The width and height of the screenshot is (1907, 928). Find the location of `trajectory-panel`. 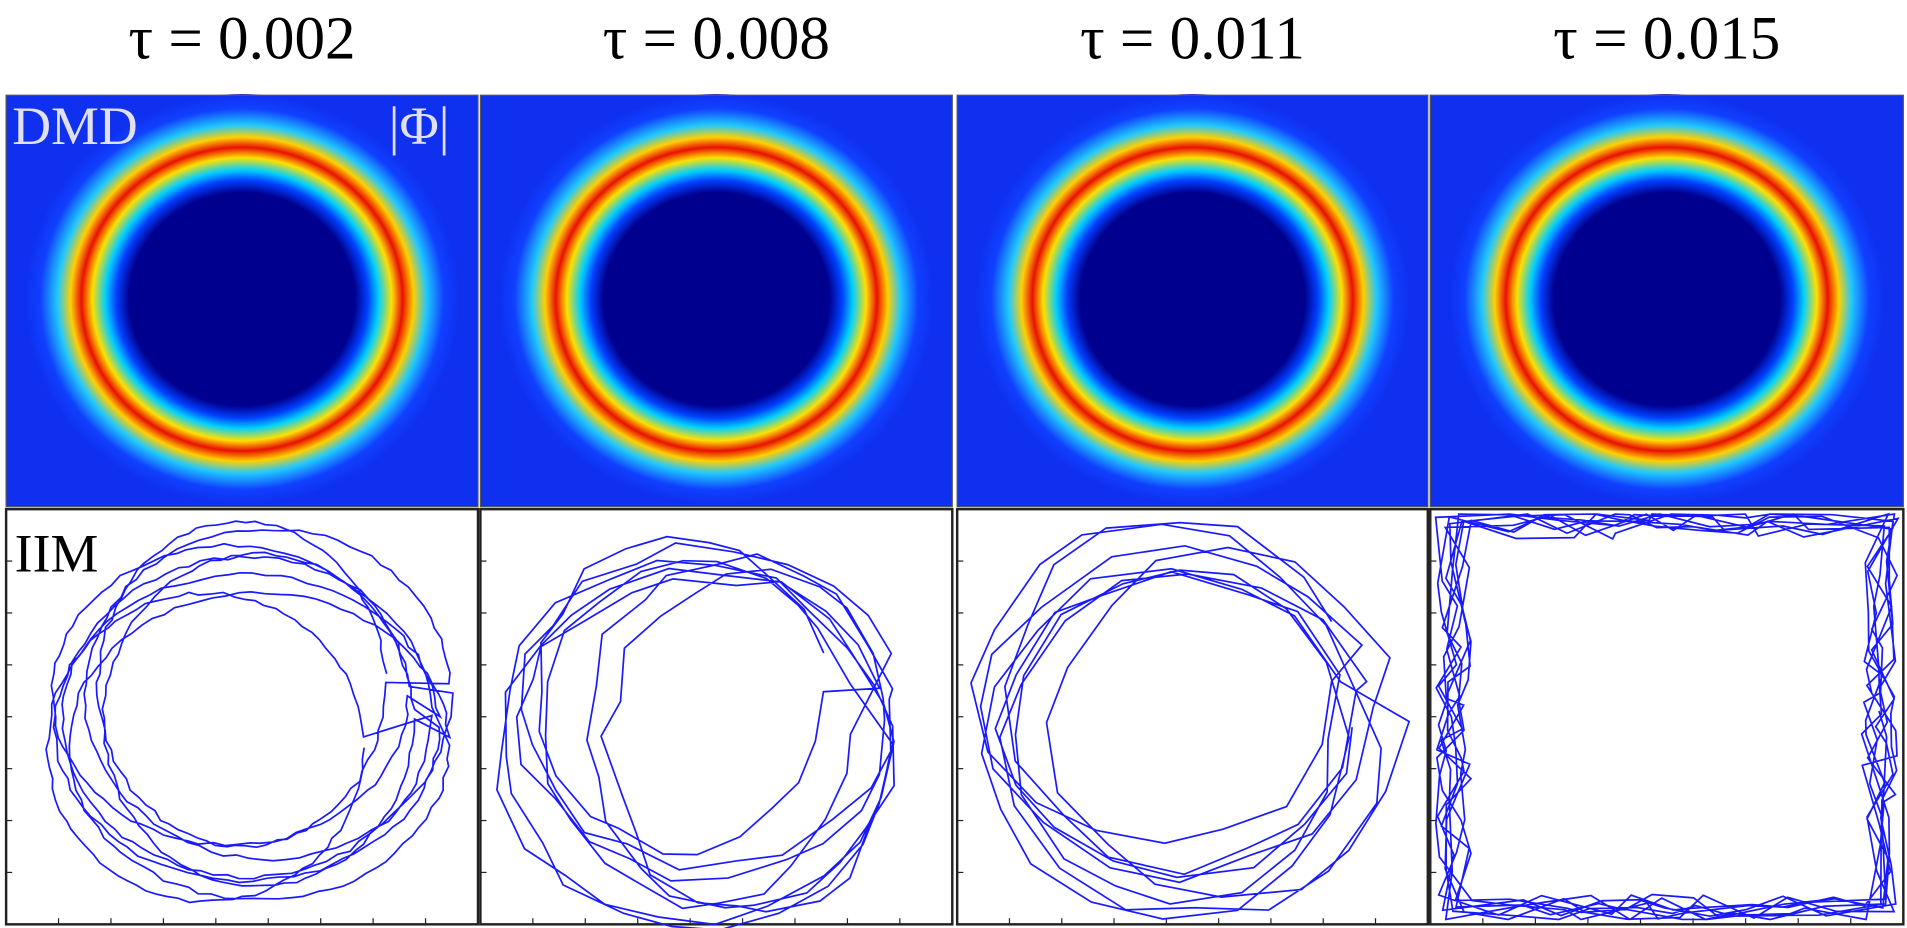

trajectory-panel is located at coordinates (1667, 716).